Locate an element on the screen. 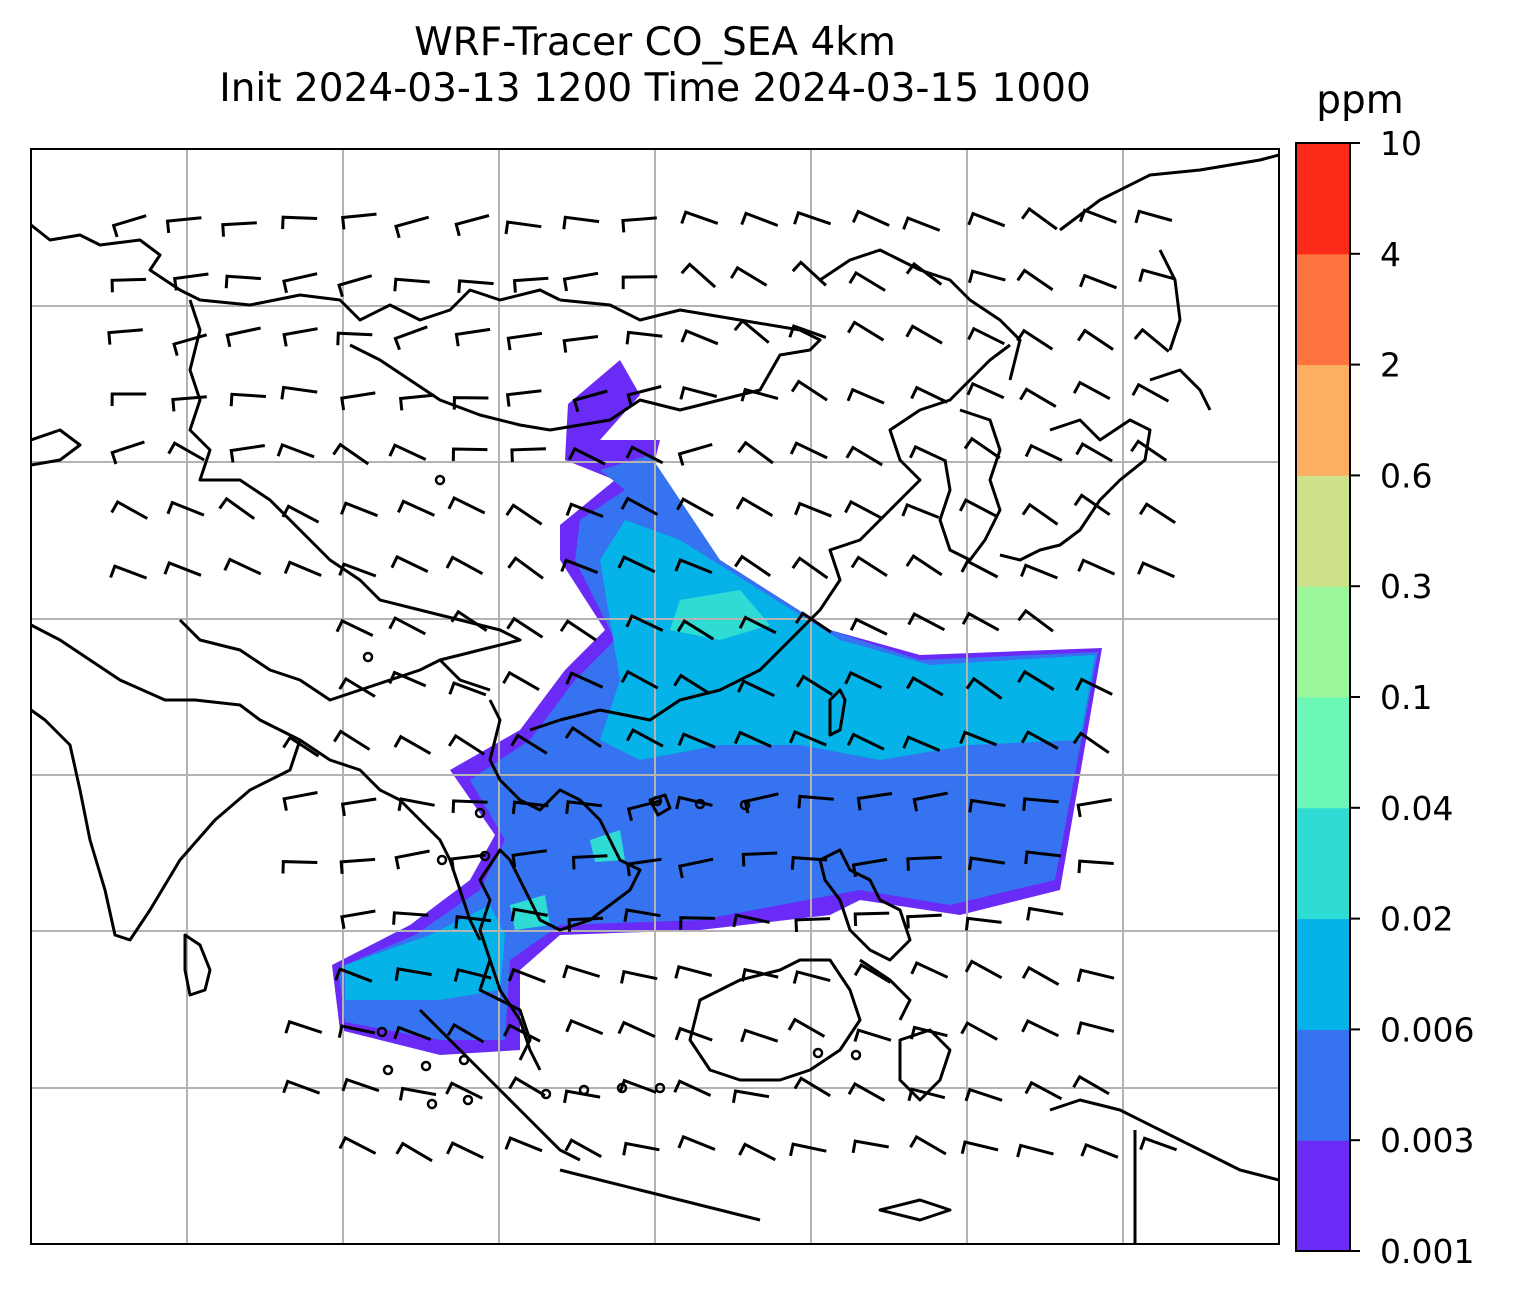 The width and height of the screenshot is (1528, 1306). mongolia-border is located at coordinates (585, 365).